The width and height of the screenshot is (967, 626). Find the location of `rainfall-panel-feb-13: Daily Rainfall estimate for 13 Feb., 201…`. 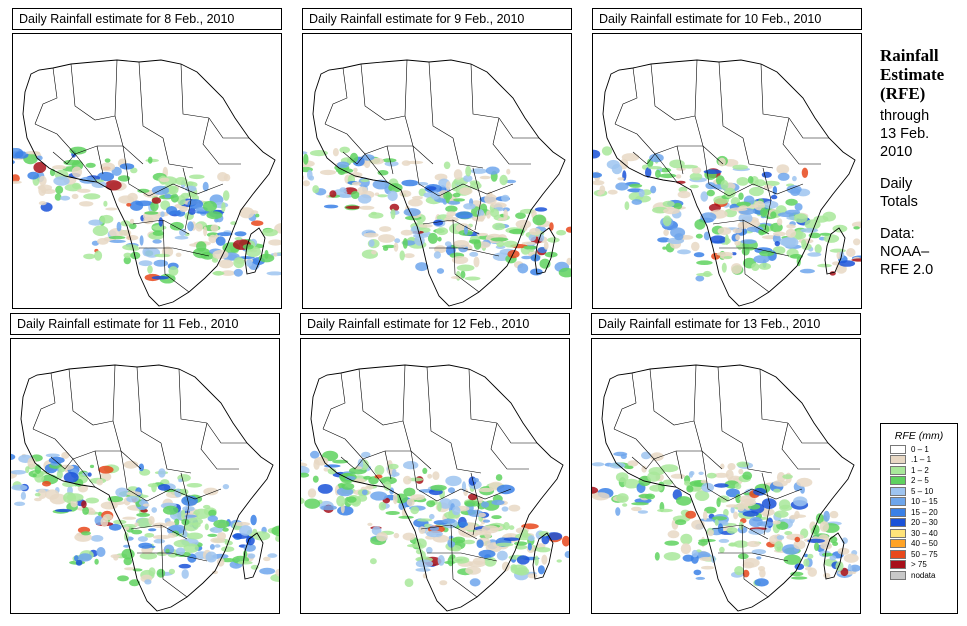

rainfall-panel-feb-13: Daily Rainfall estimate for 13 Feb., 201… is located at coordinates (726, 463).